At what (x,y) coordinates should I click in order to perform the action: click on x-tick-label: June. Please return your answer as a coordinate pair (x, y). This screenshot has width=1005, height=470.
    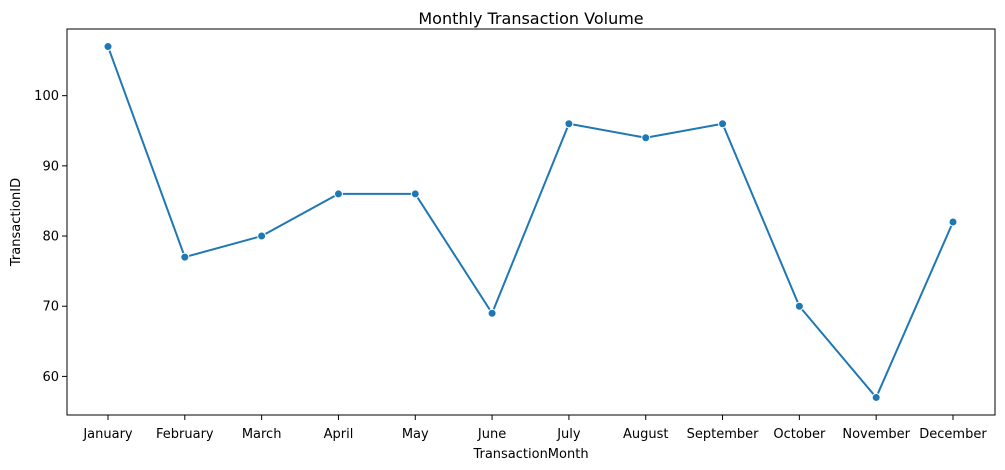
    Looking at the image, I should click on (491, 434).